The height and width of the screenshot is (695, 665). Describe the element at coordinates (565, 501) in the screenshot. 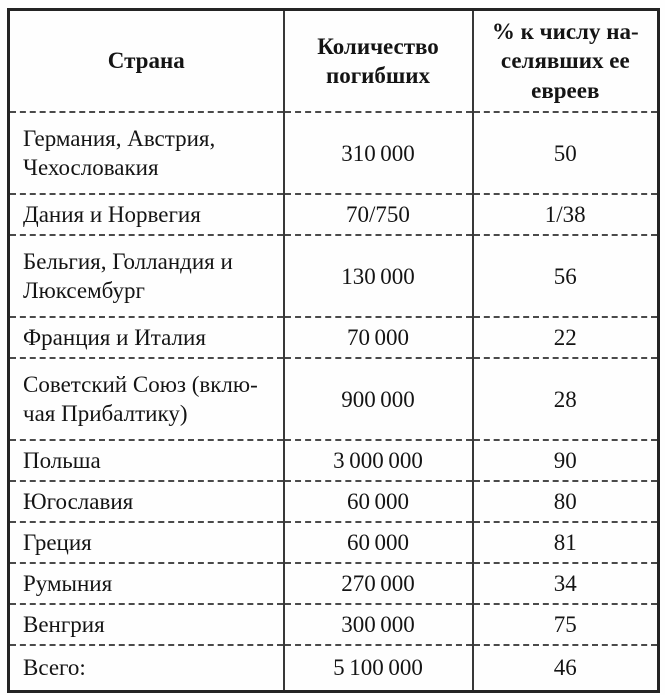

I see `percent-cell: 80` at that location.